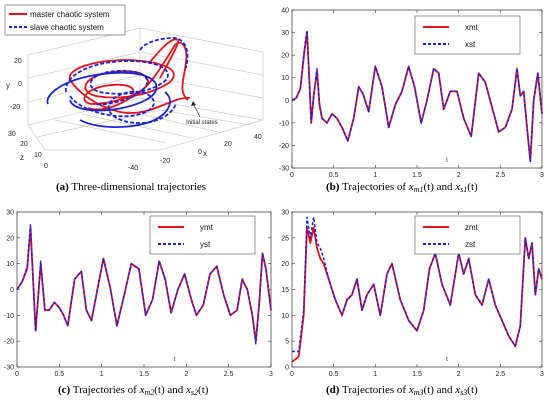  What do you see at coordinates (15, 107) in the screenshot?
I see `ytick-a-2: -20` at bounding box center [15, 107].